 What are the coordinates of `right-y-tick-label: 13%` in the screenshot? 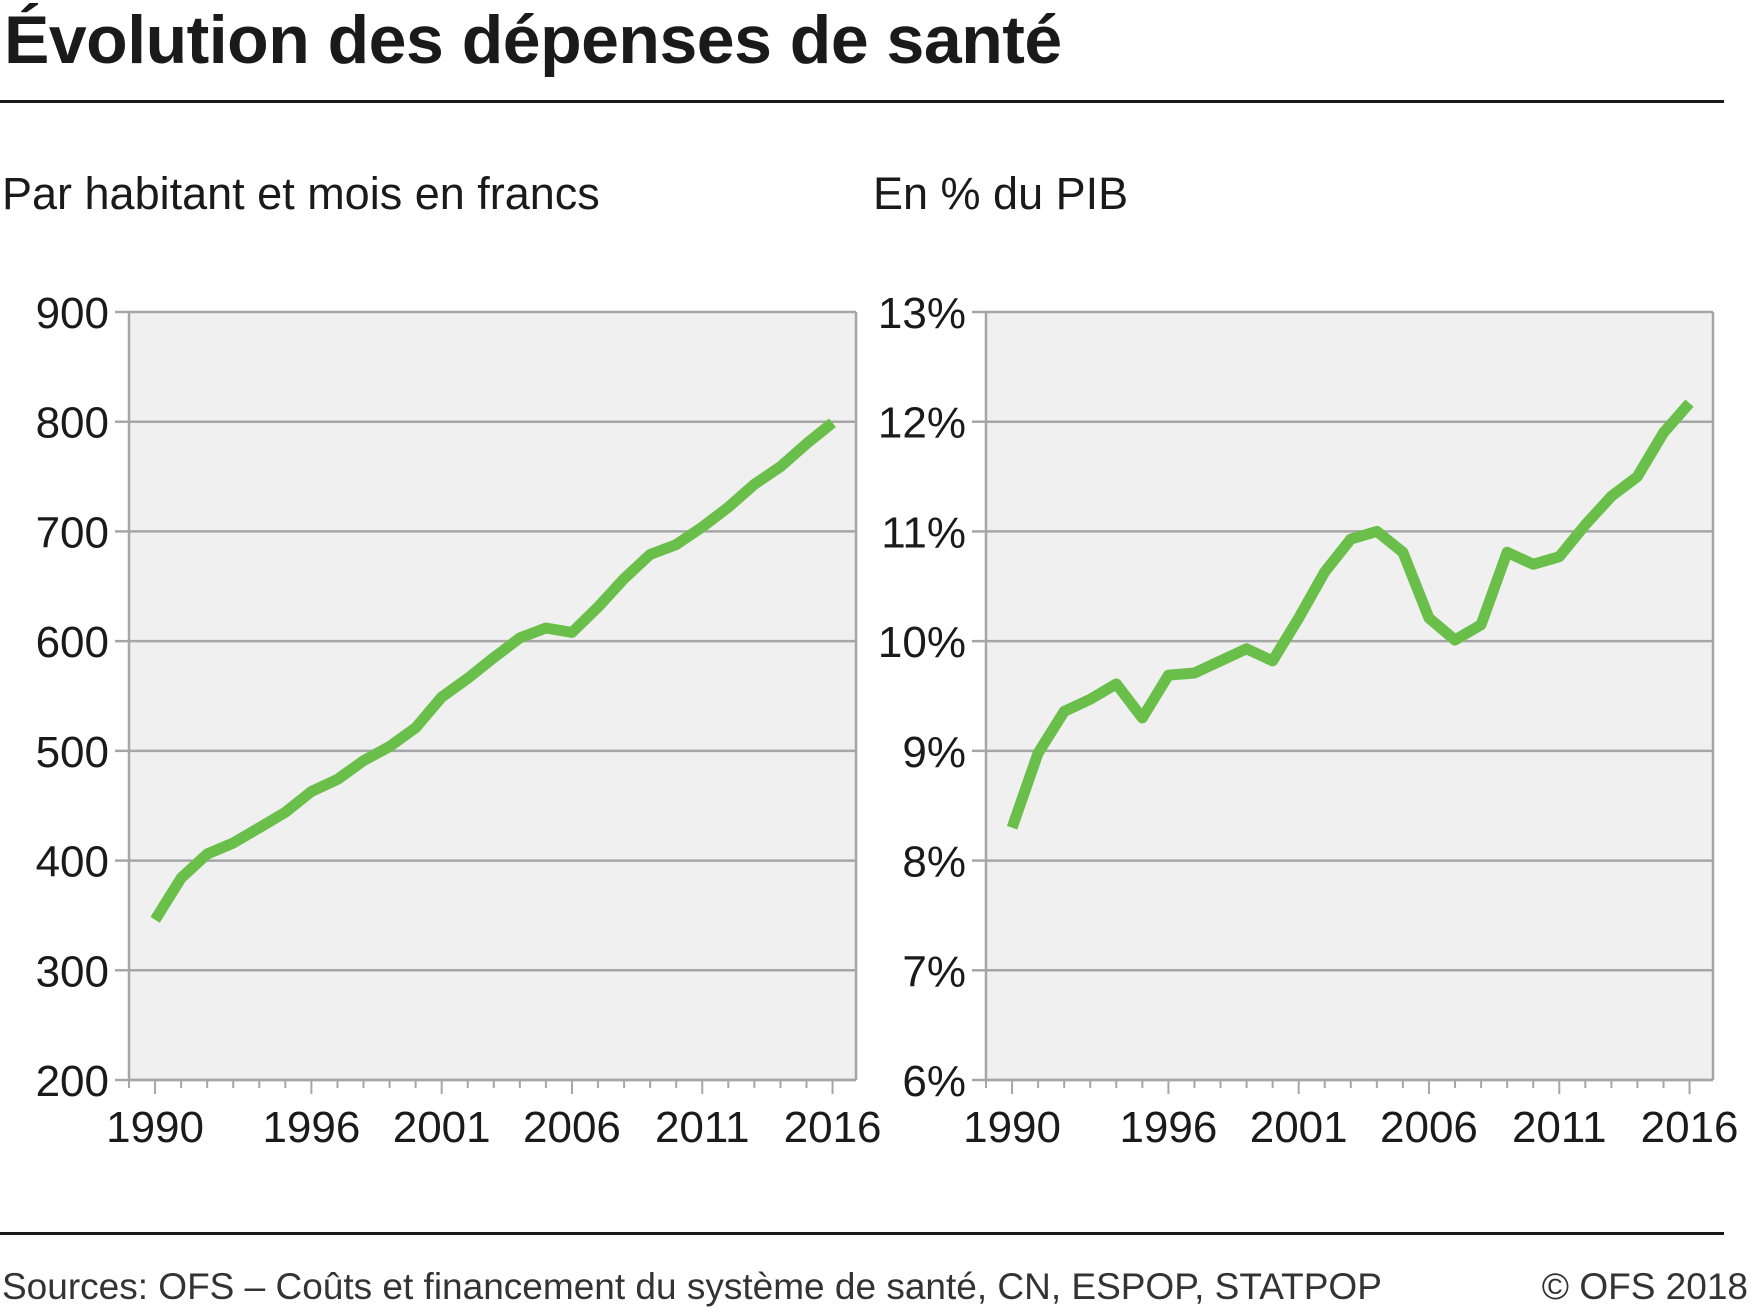 It's located at (922, 313).